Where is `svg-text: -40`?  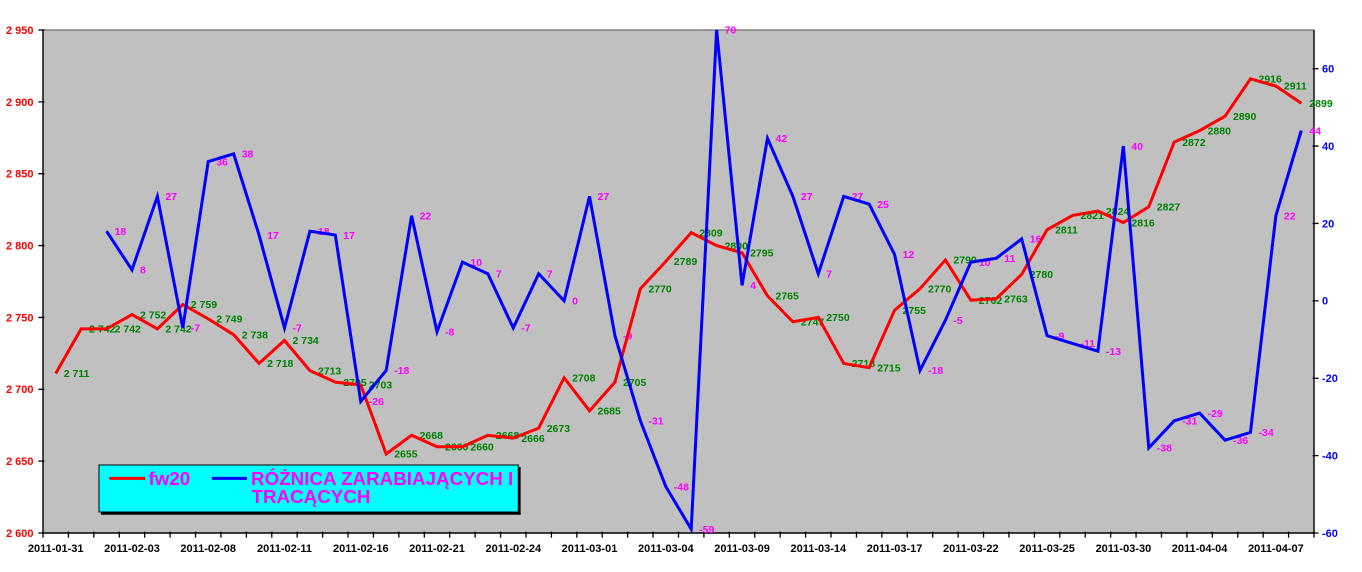 svg-text: -40 is located at coordinates (1330, 457).